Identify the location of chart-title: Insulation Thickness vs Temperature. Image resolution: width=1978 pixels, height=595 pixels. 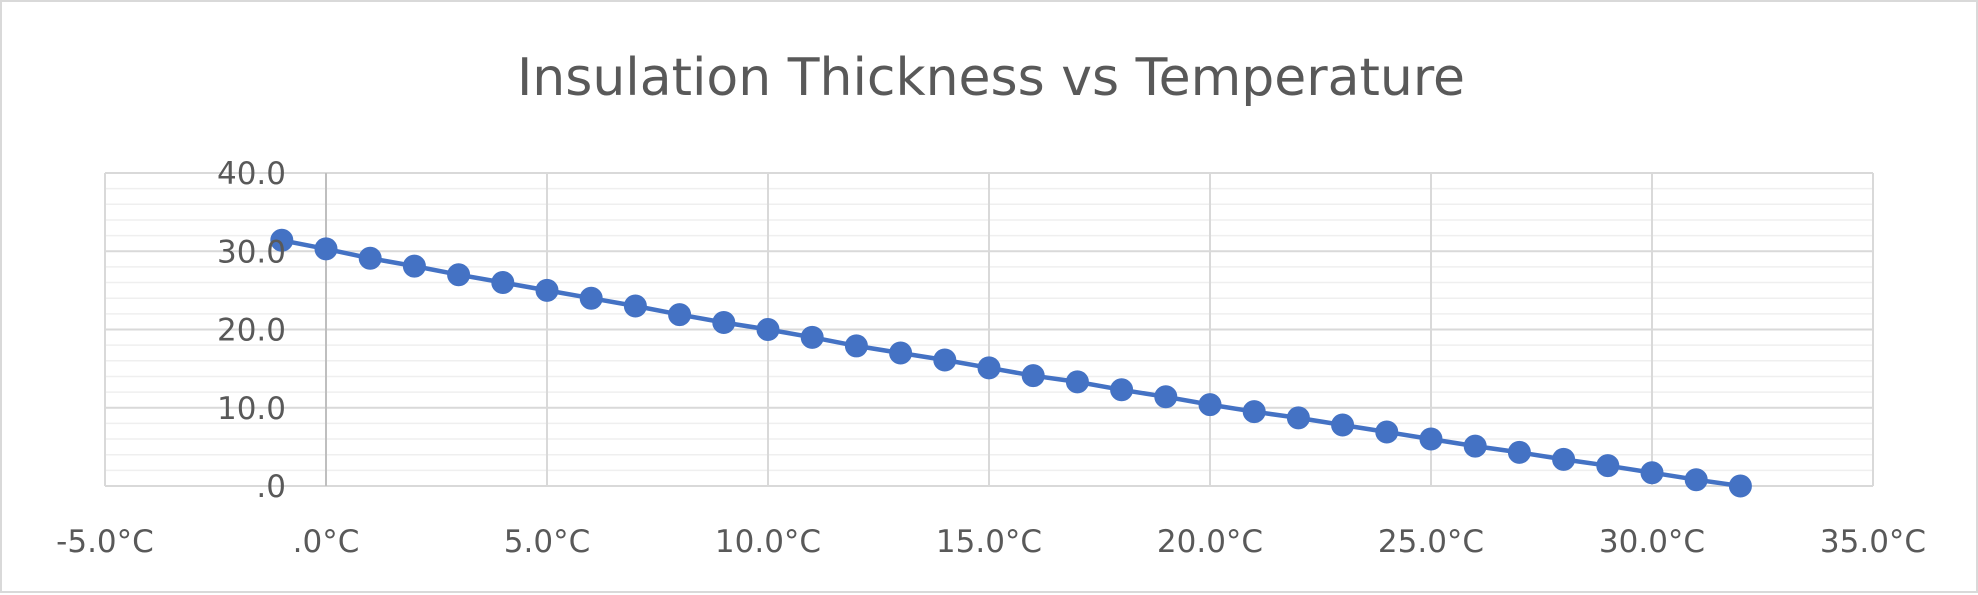
(991, 78).